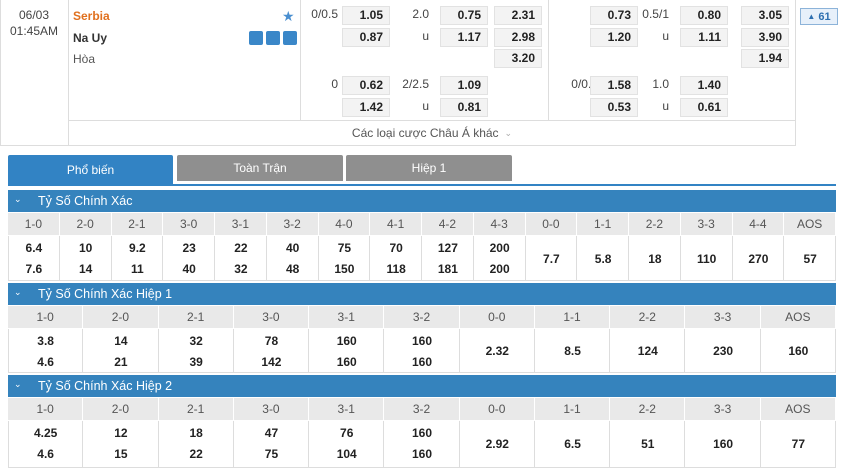 Image resolution: width=845 pixels, height=468 pixels. What do you see at coordinates (464, 37) in the screenshot?
I see `odds: 1.17` at bounding box center [464, 37].